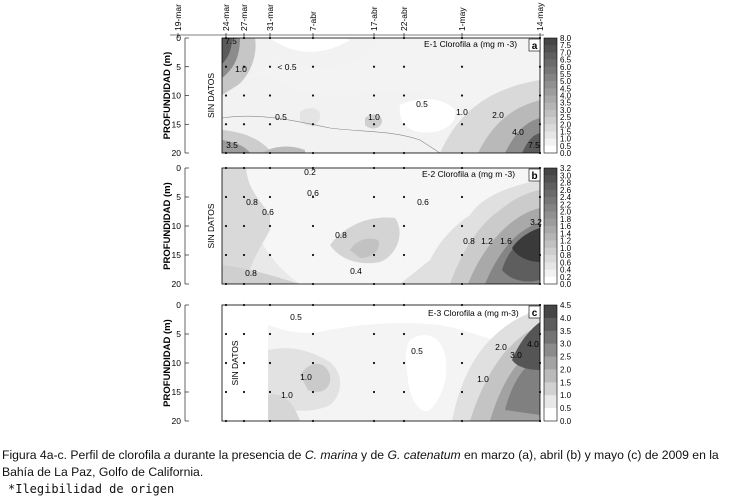 This screenshot has width=742, height=502. I want to click on panel-letter: b, so click(534, 176).